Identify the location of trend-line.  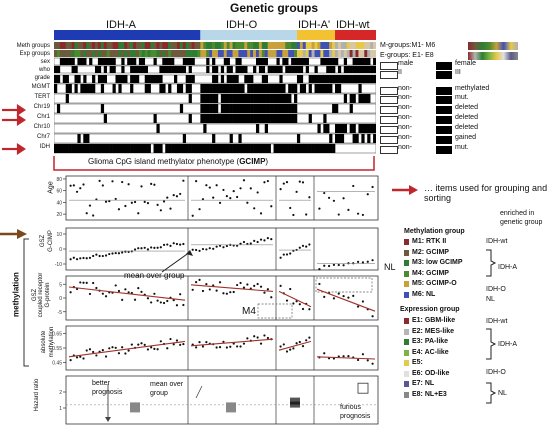
(295, 345).